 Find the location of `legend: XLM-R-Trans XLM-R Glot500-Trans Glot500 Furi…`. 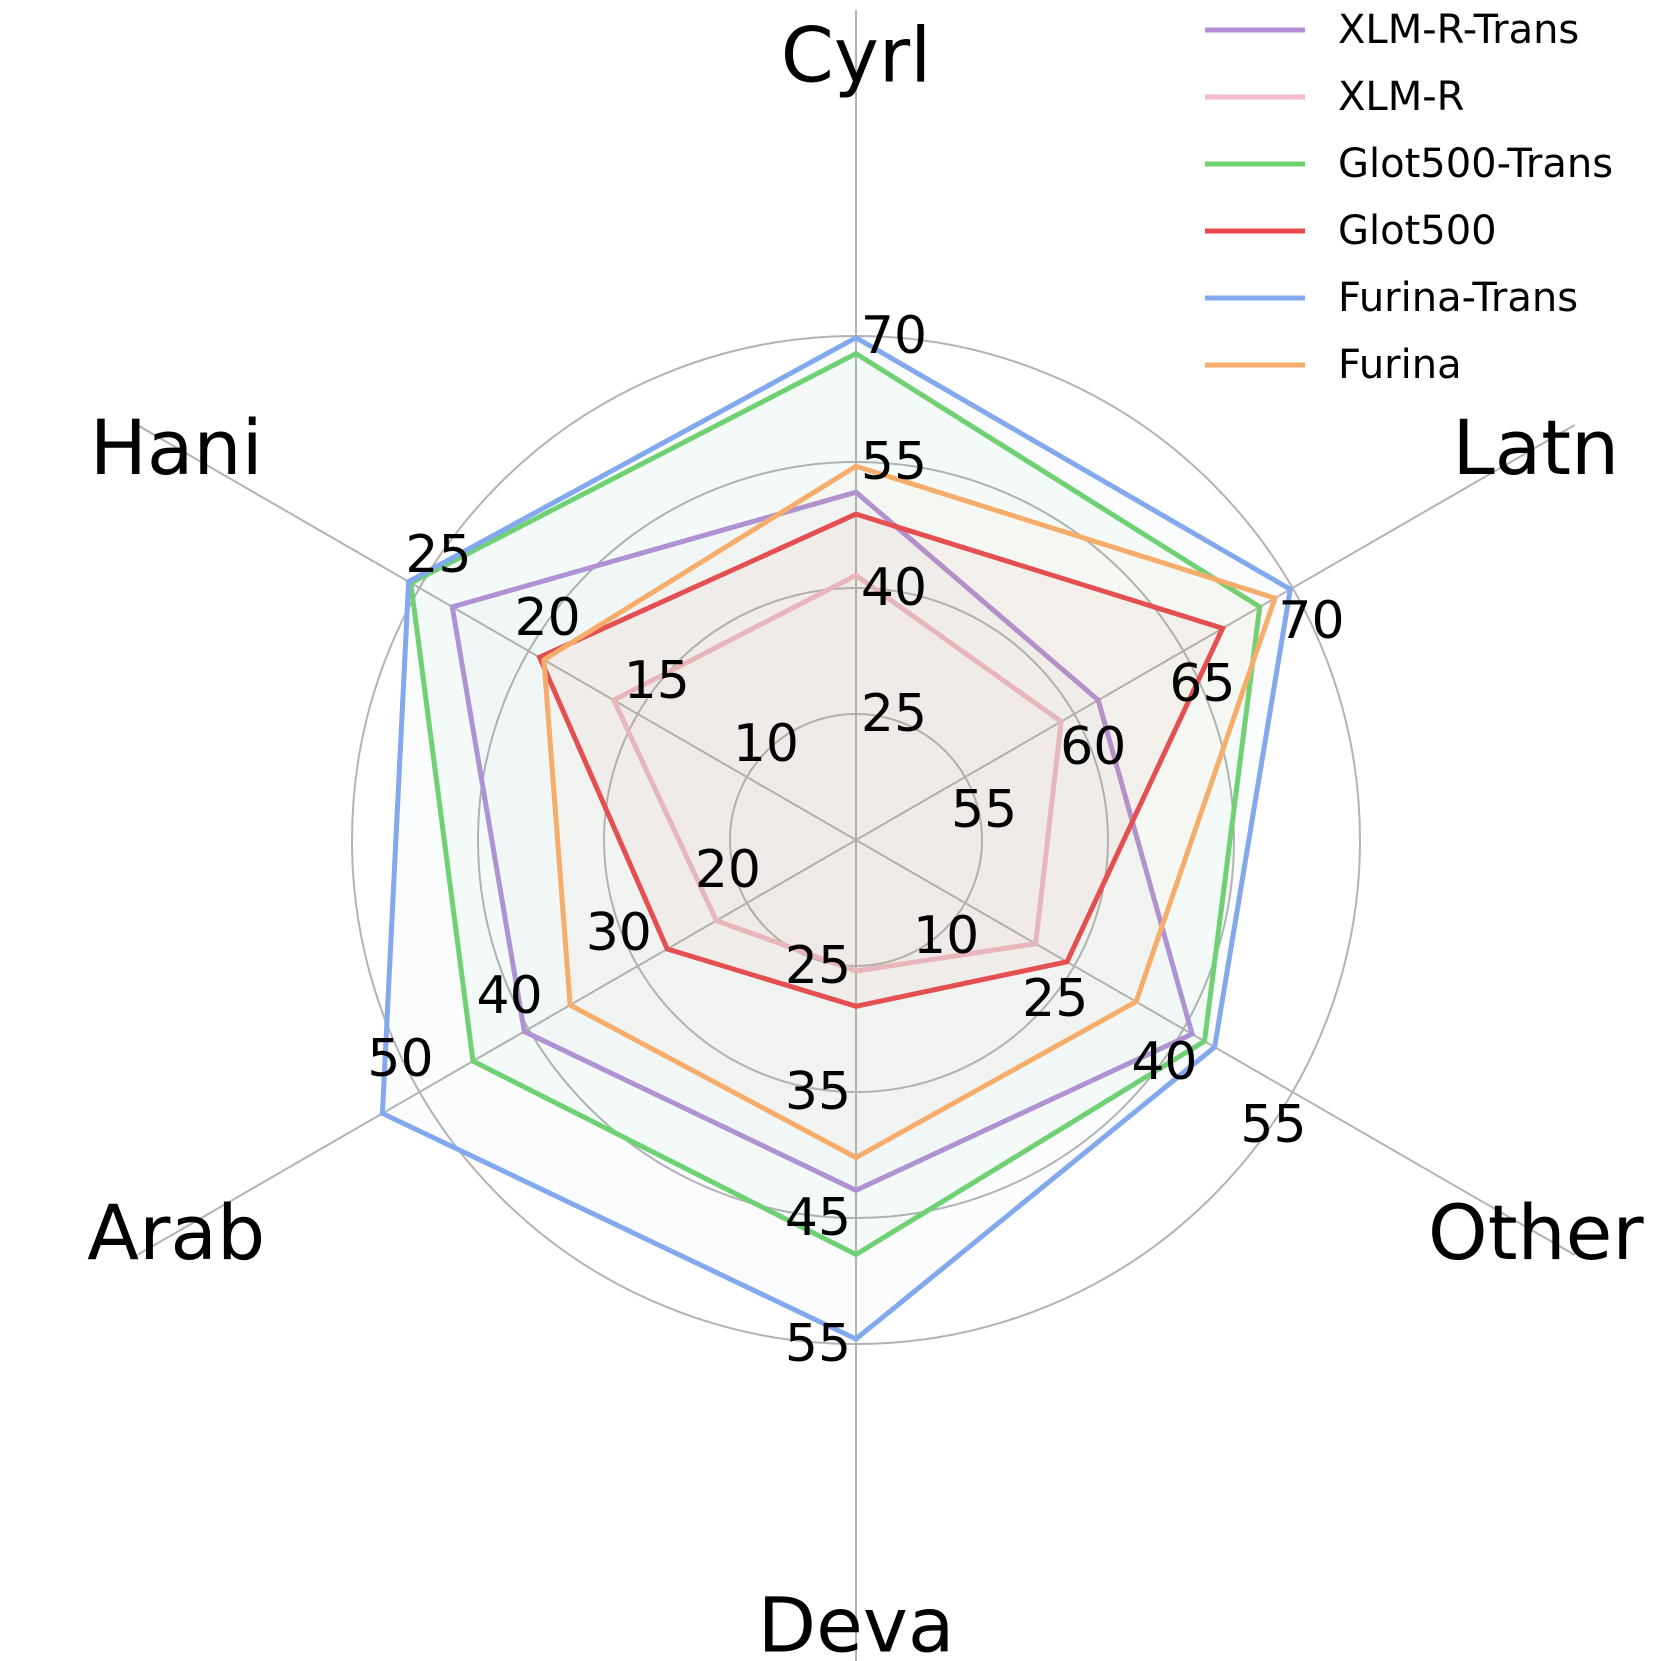

legend: XLM-R-Trans XLM-R Glot500-Trans Glot500 Furi… is located at coordinates (1409, 197).